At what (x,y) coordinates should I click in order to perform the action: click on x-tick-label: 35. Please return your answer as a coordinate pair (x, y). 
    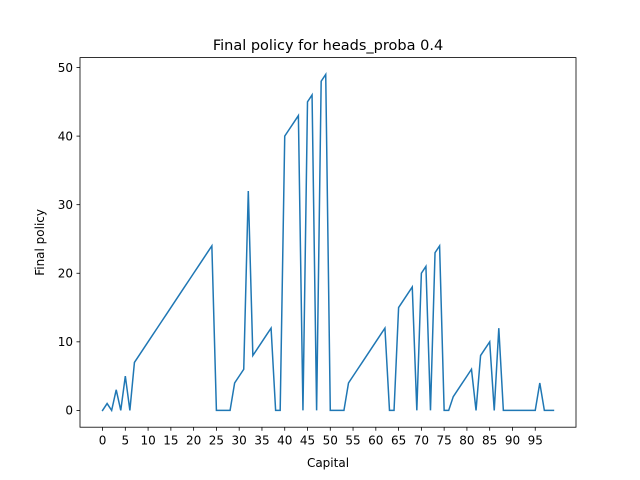
    Looking at the image, I should click on (261, 441).